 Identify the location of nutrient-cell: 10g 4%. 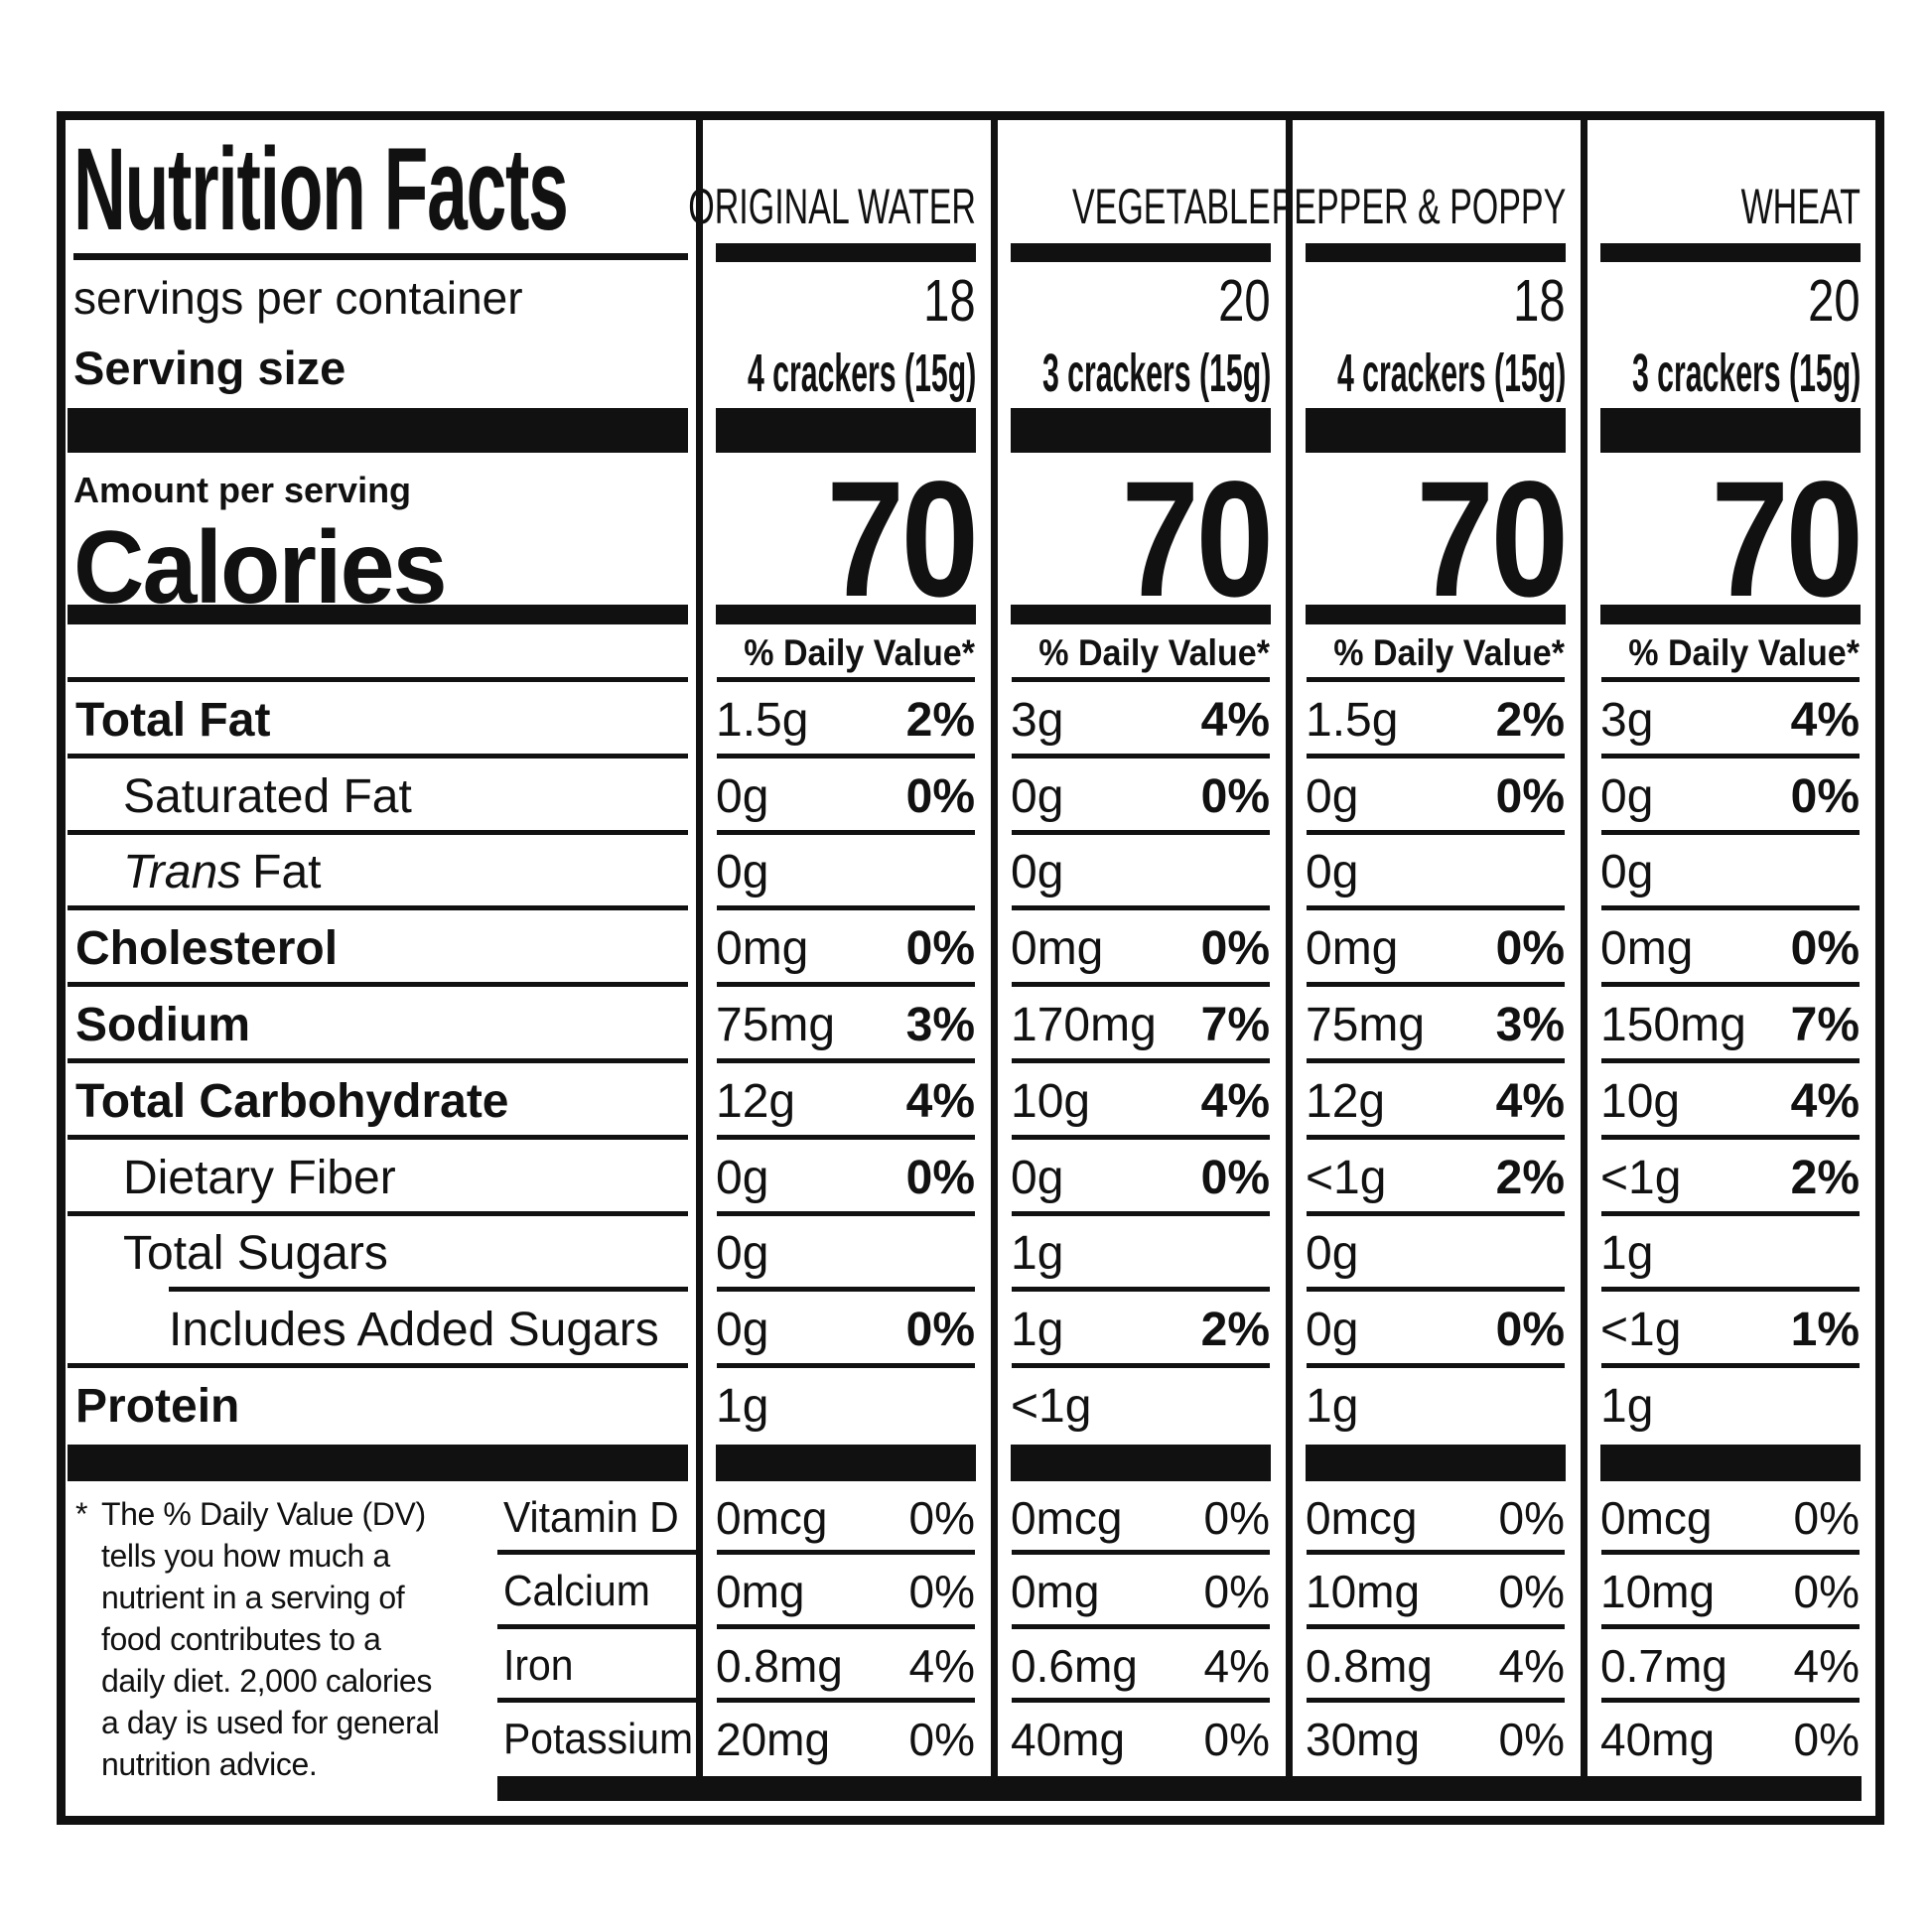
(1728, 1101).